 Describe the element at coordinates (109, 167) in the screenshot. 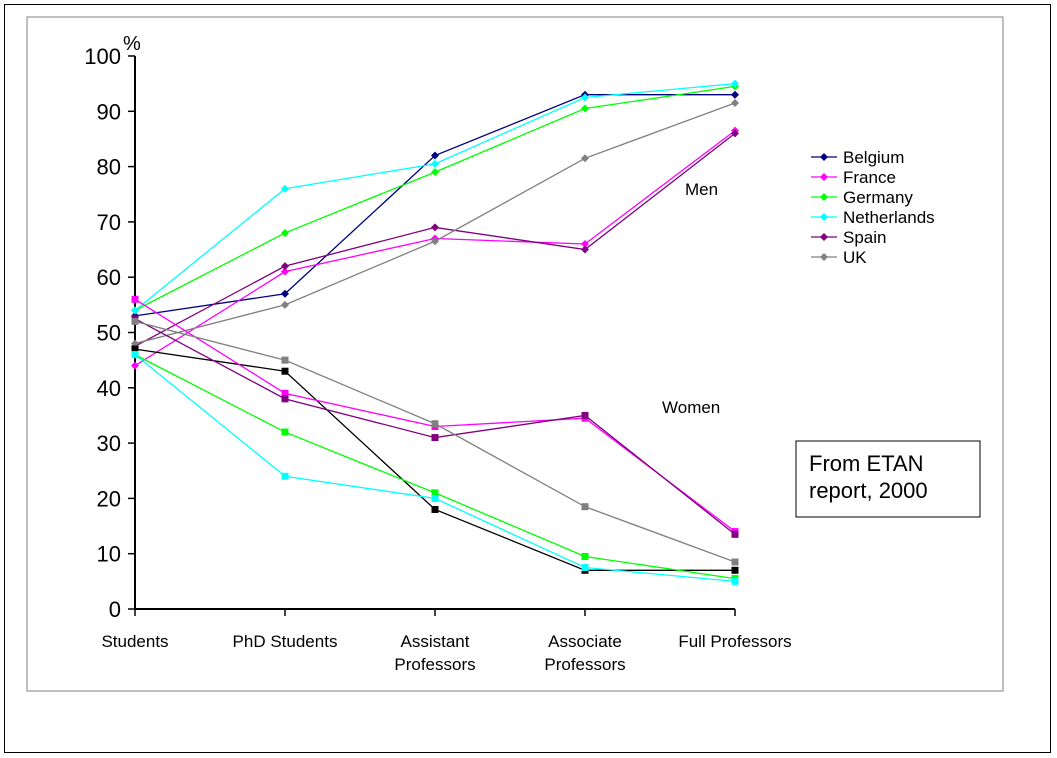

I see `y-tick-label: 80` at that location.